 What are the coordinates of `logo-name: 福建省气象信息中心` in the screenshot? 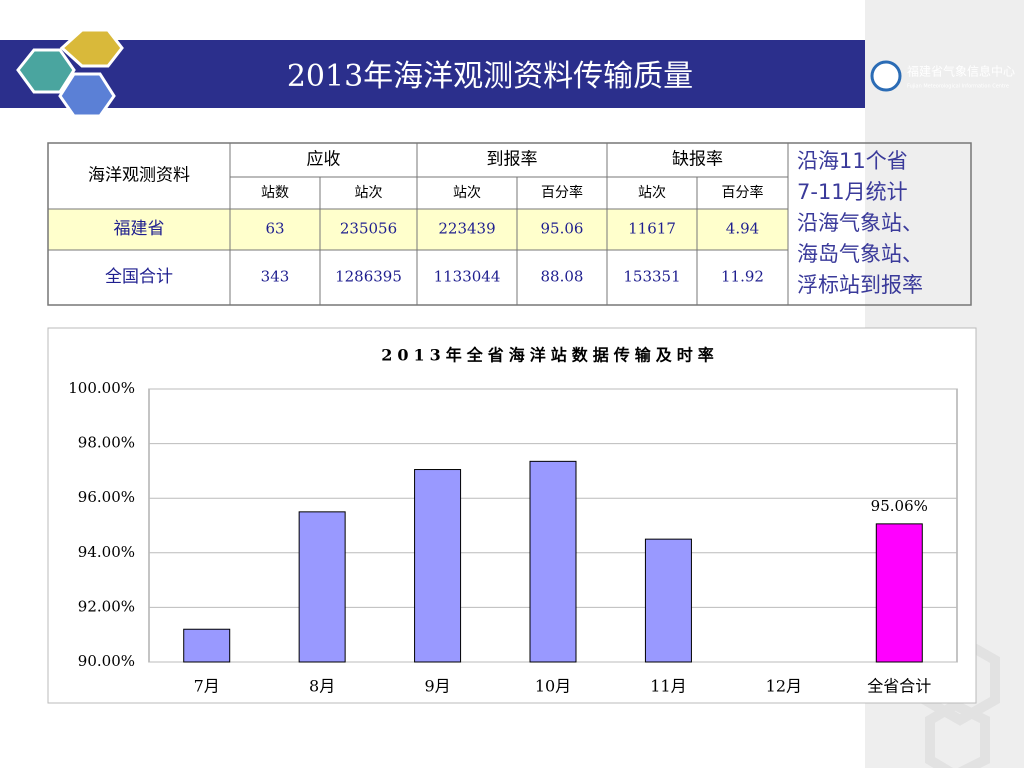 It's located at (961, 71).